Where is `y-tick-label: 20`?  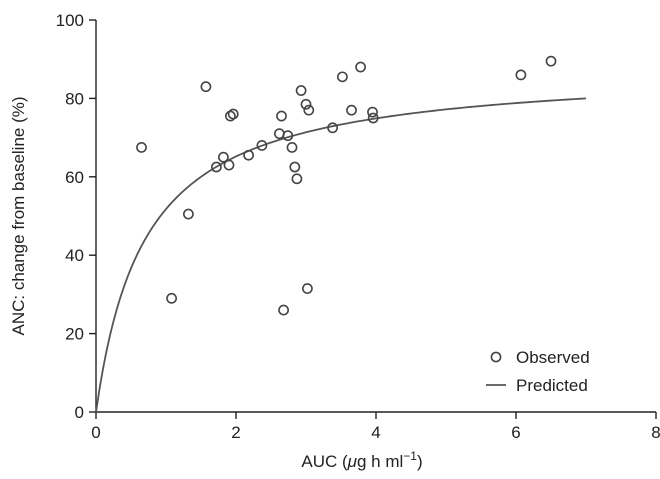 y-tick-label: 20 is located at coordinates (74, 334).